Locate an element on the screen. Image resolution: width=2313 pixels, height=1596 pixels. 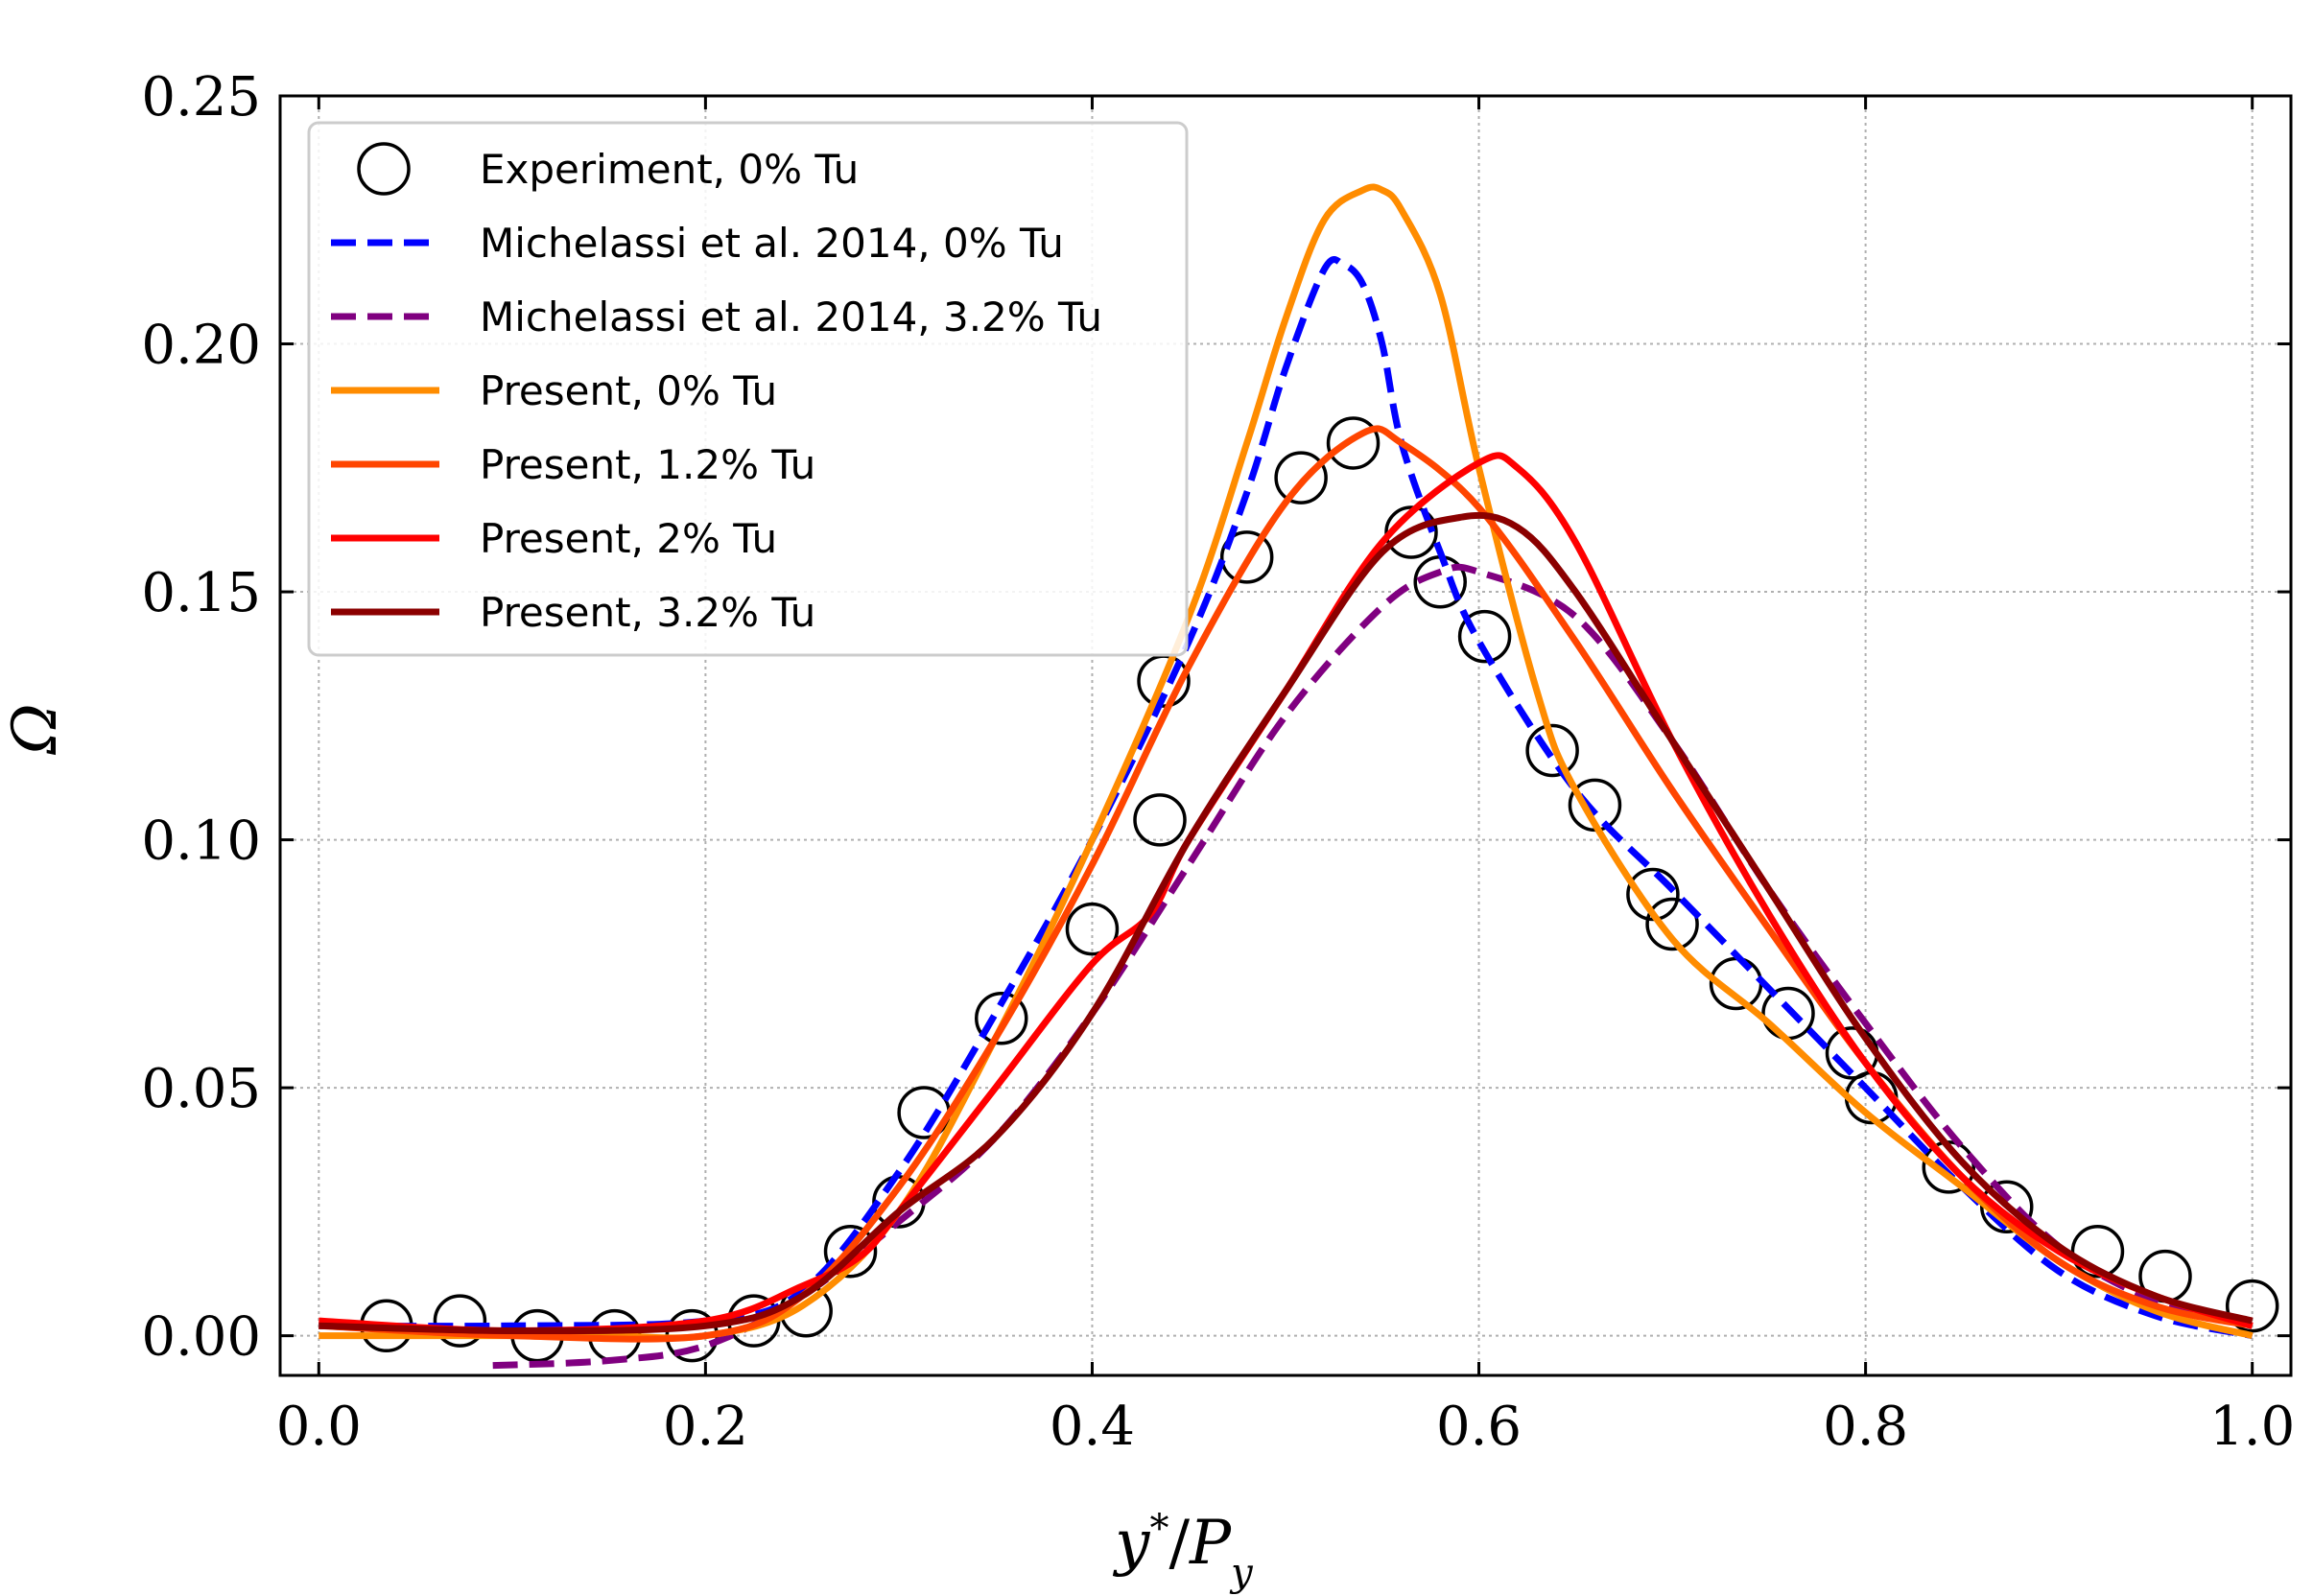
x-tick-label: 1.0 is located at coordinates (2252, 1427).